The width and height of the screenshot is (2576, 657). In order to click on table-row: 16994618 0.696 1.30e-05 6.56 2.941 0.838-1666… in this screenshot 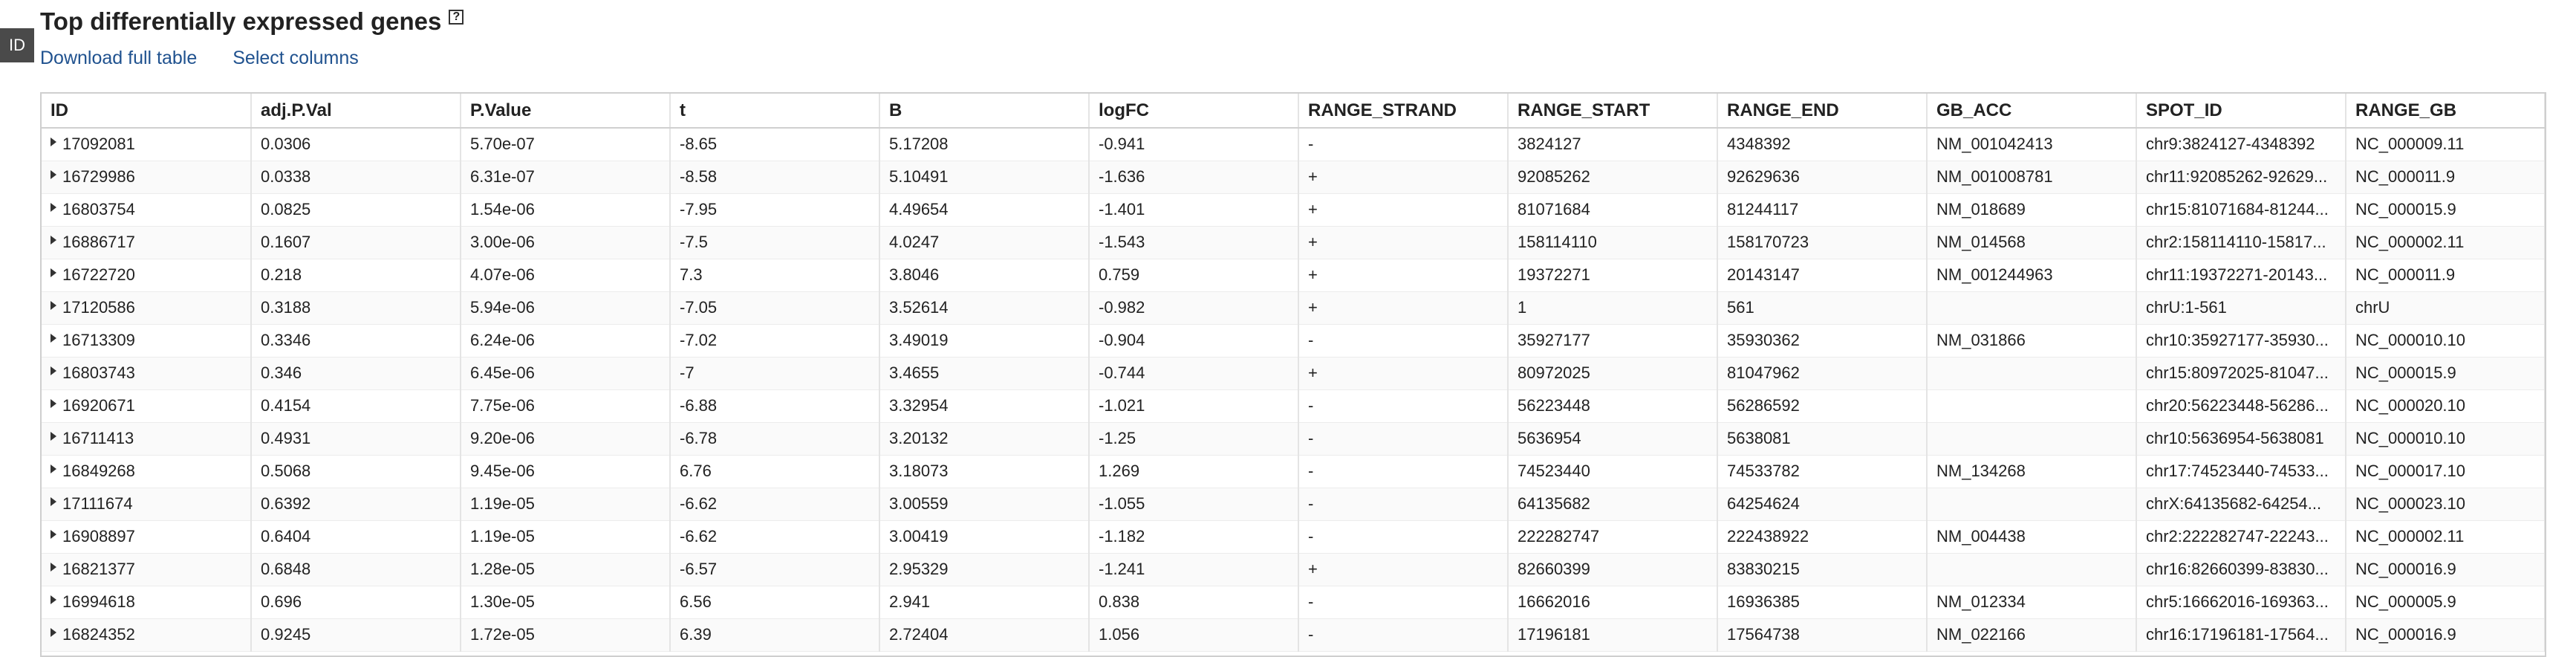, I will do `click(1293, 602)`.